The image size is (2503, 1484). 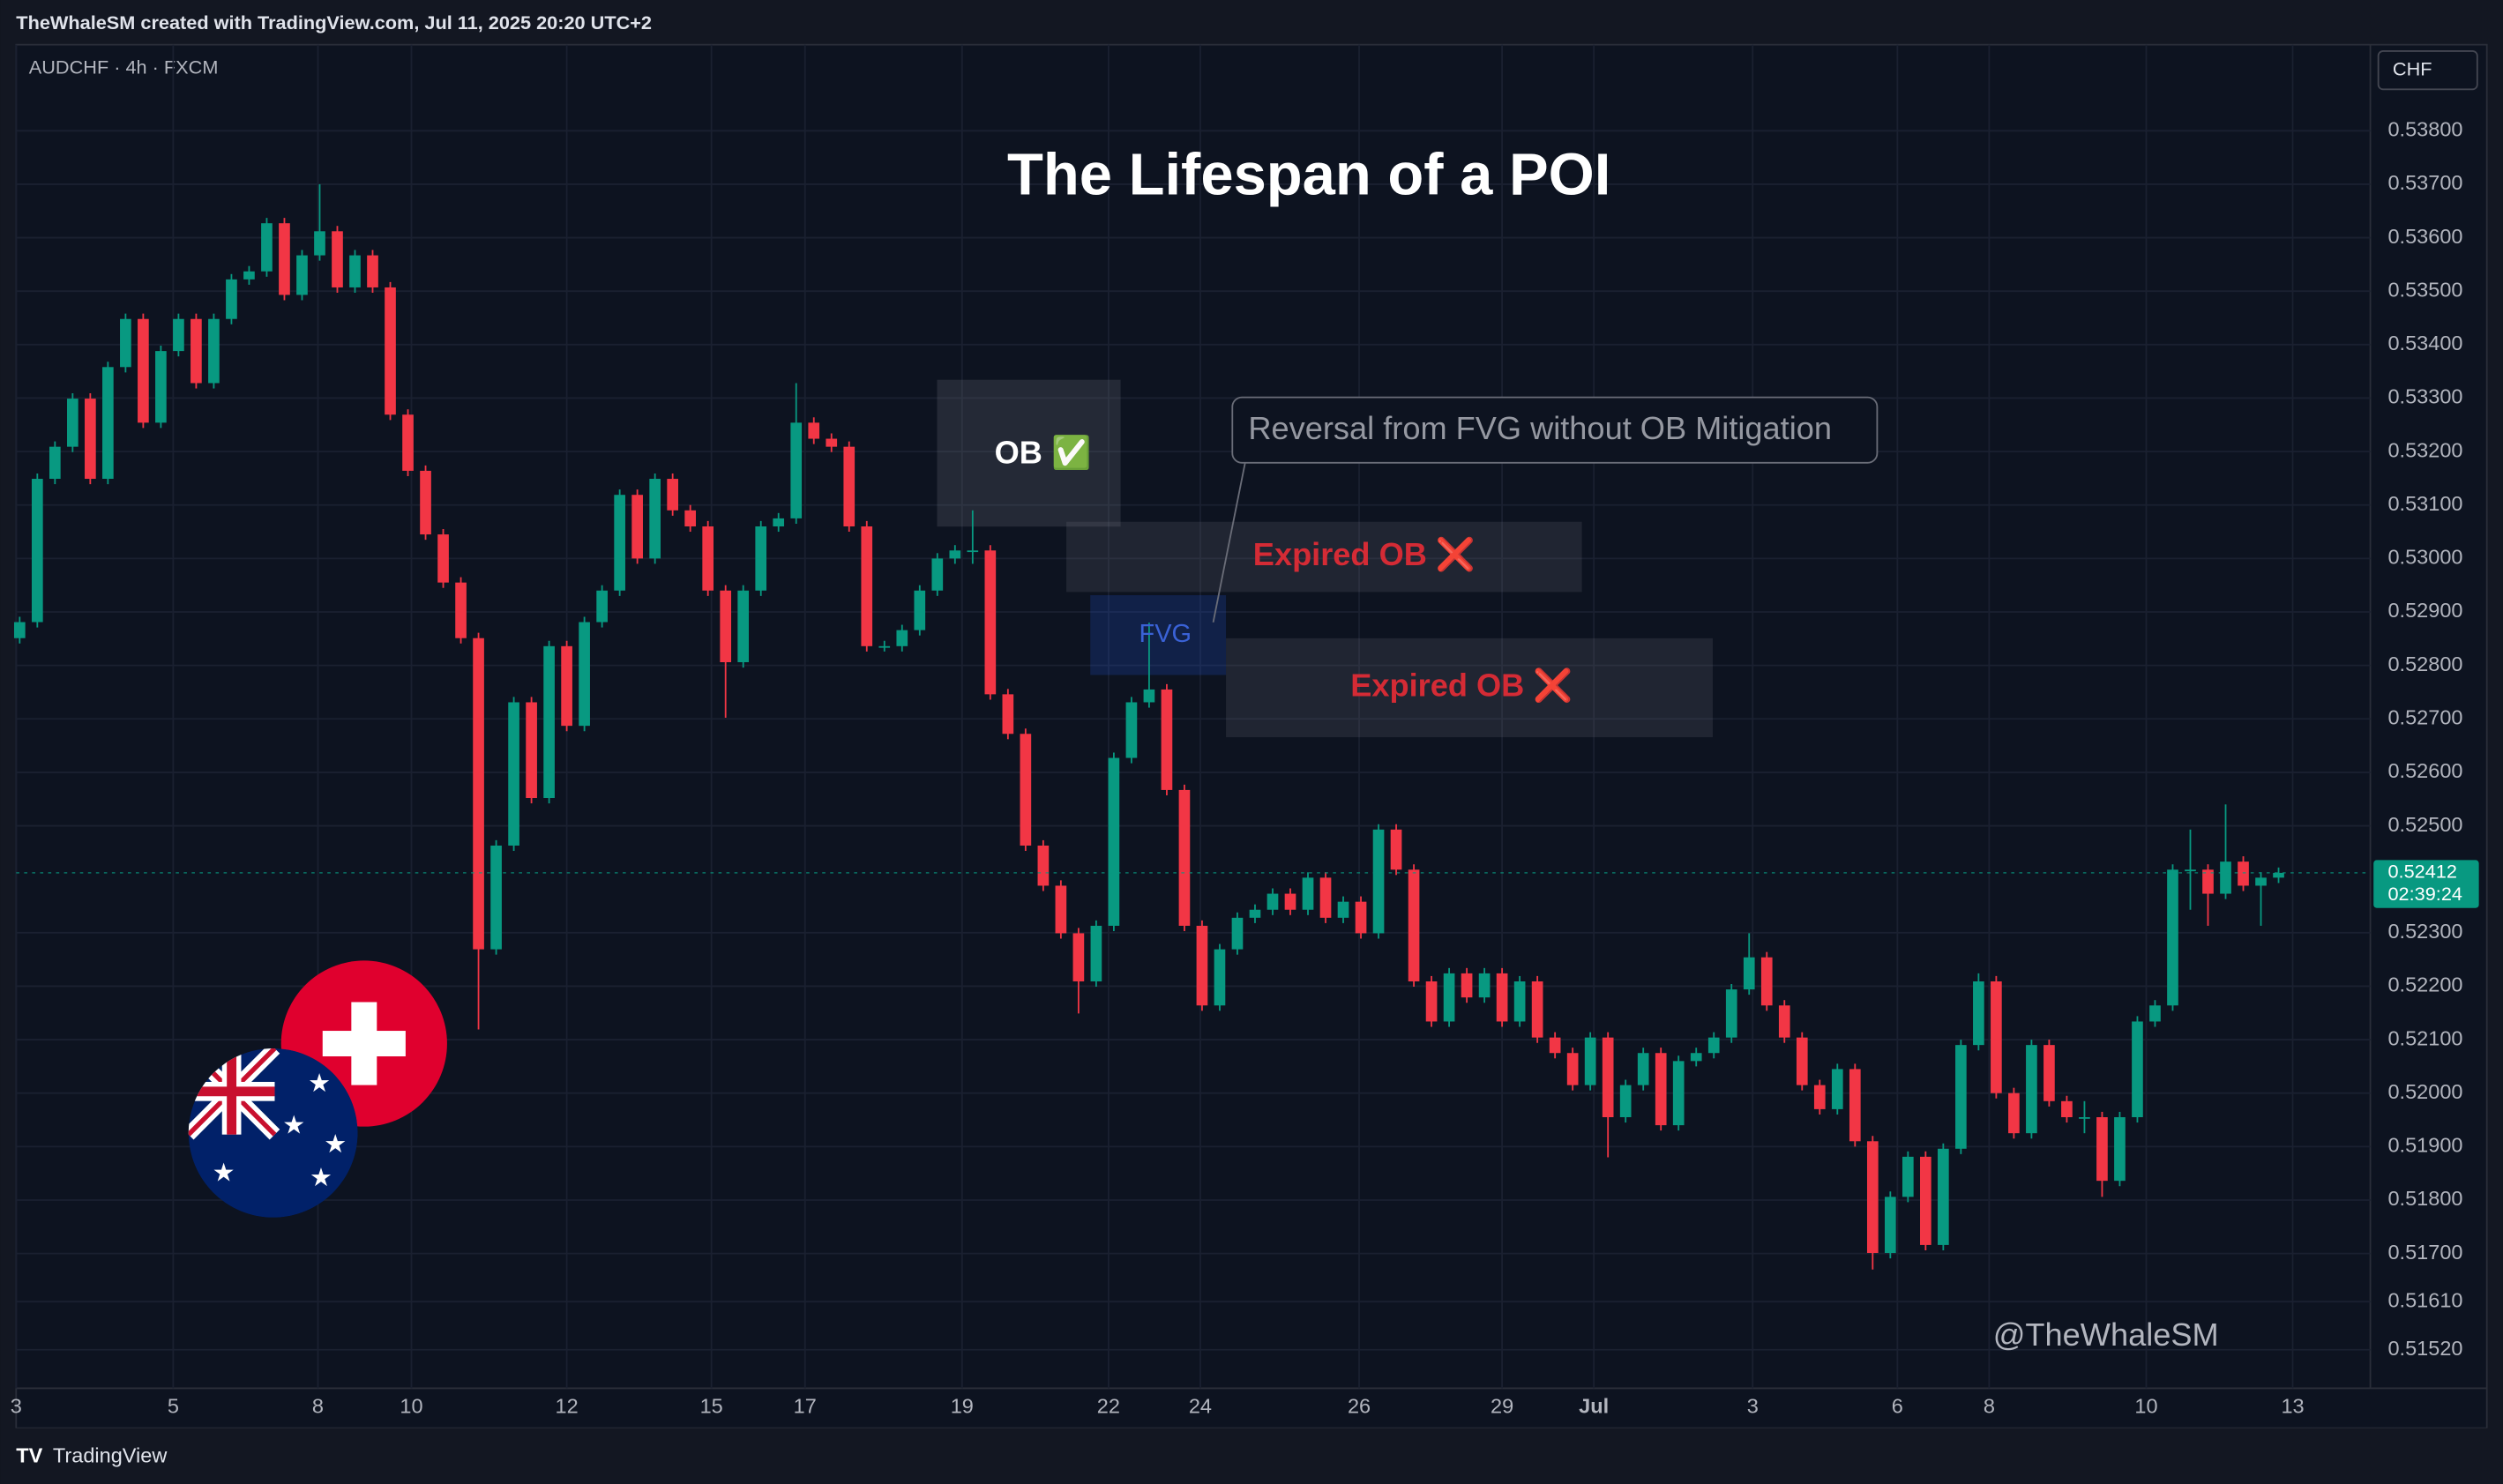 What do you see at coordinates (1309, 174) in the screenshot?
I see `chart-title: The Lifespan of a POI` at bounding box center [1309, 174].